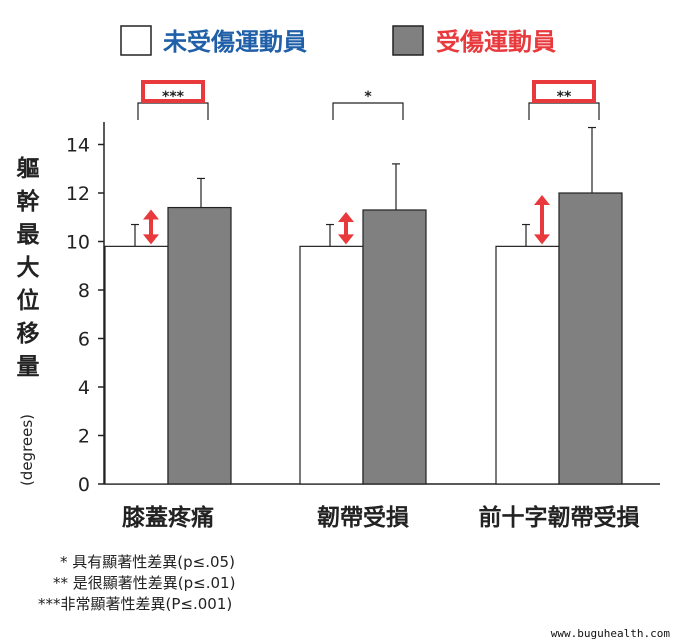 This screenshot has height=644, width=678. Describe the element at coordinates (78, 243) in the screenshot. I see `y-tick-label: 10` at that location.